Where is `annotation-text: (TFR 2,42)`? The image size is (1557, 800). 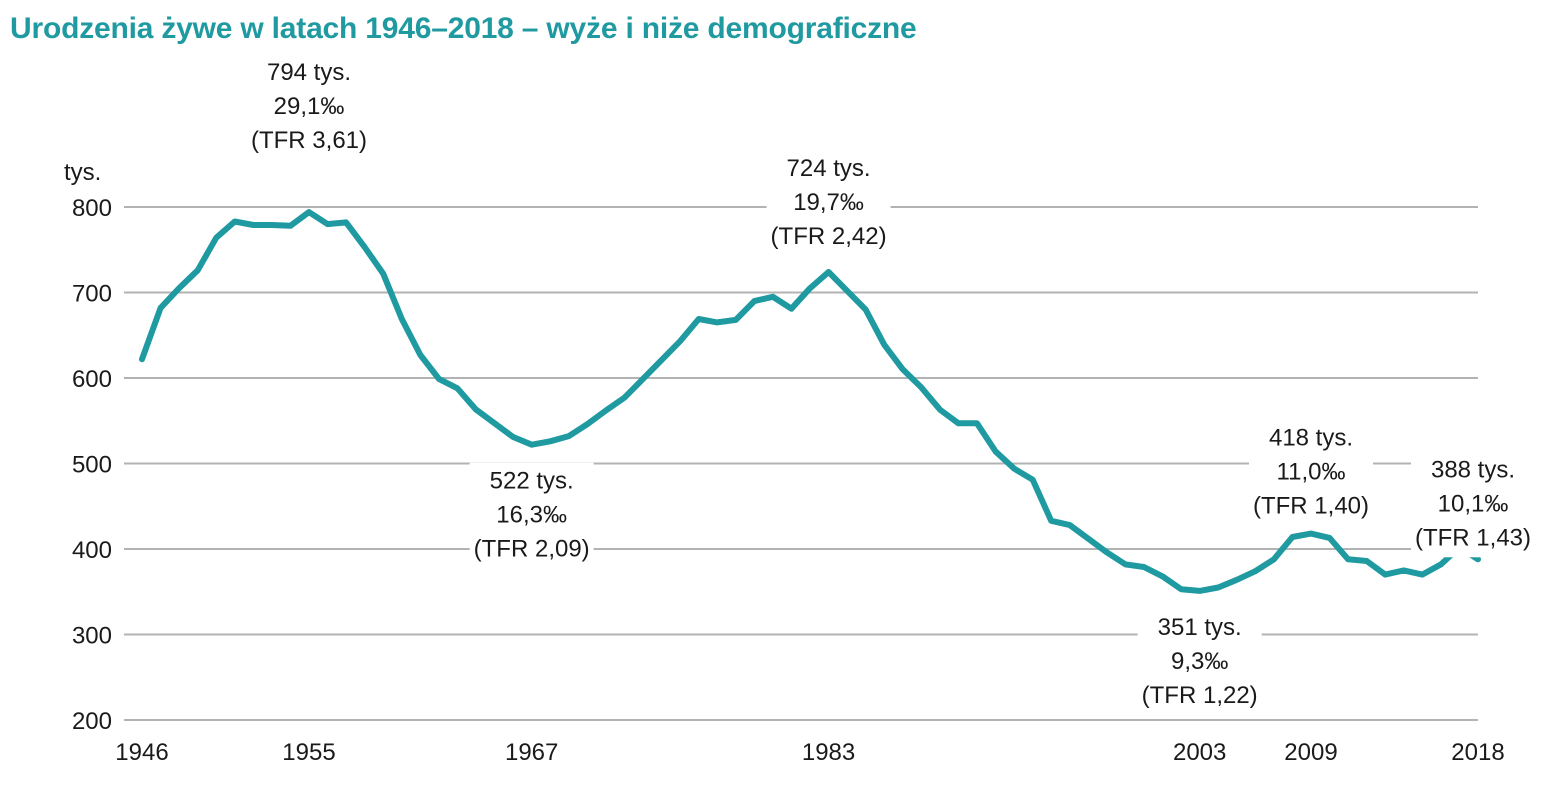 annotation-text: (TFR 2,42) is located at coordinates (829, 236).